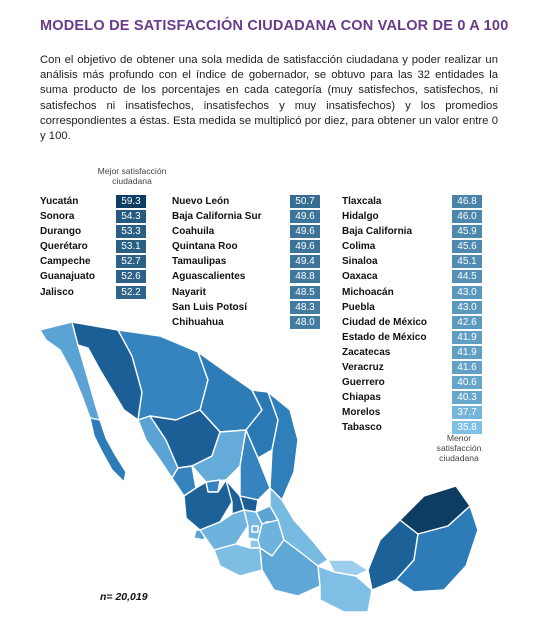 This screenshot has height=624, width=539. I want to click on best-satisfaction-caption: Mejor satisfacción ciudadana, so click(132, 176).